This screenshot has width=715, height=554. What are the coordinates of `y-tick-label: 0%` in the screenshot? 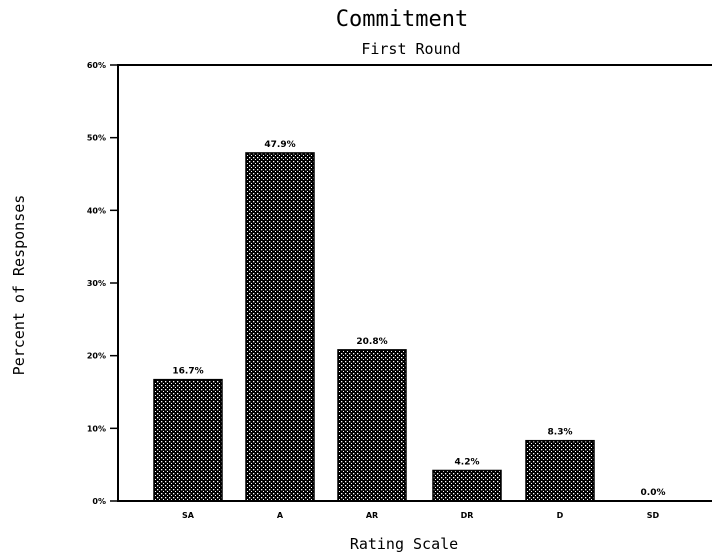 It's located at (99, 501).